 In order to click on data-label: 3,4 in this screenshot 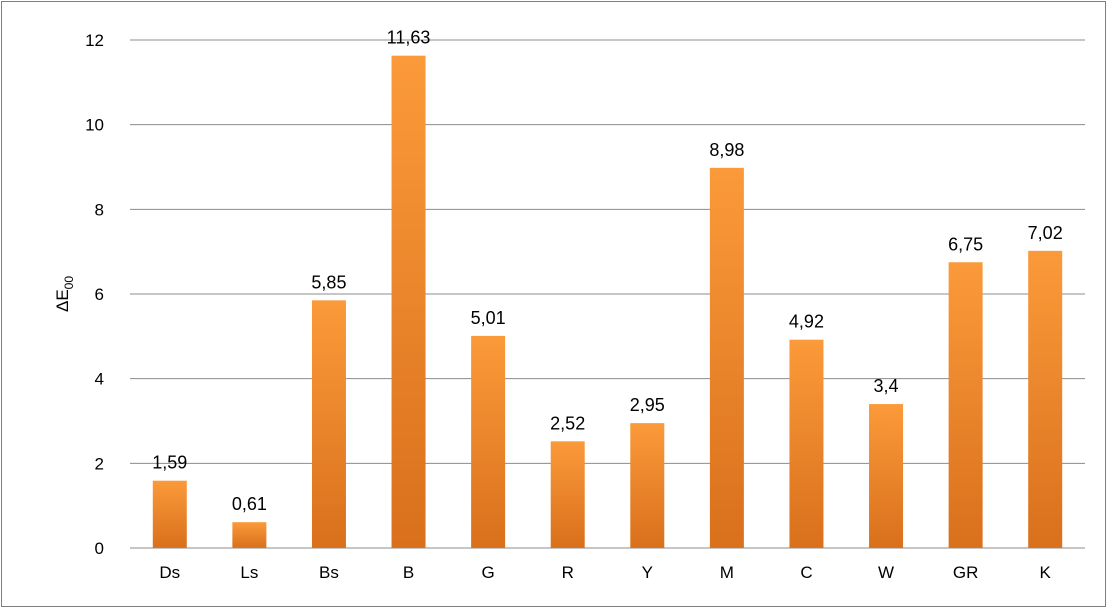, I will do `click(886, 386)`.